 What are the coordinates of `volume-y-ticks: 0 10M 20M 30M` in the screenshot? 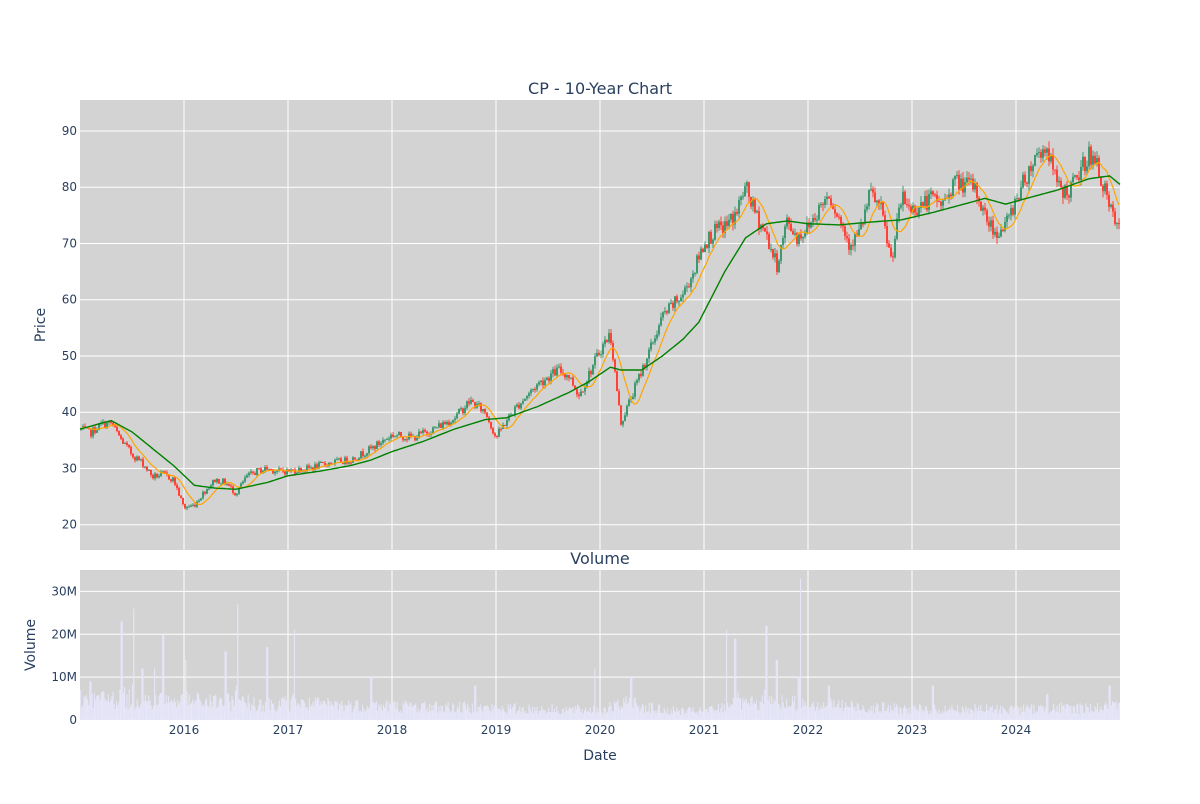 It's located at (64, 655).